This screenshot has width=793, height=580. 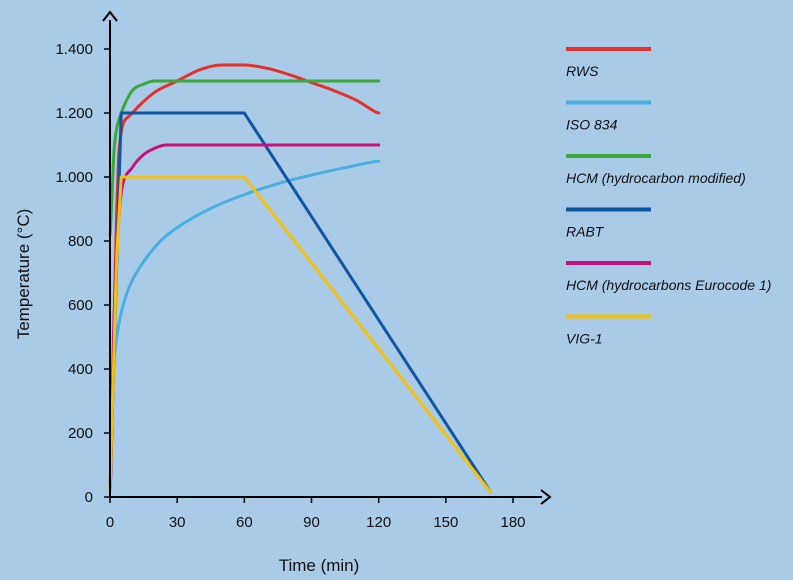 What do you see at coordinates (592, 125) in the screenshot?
I see `legend-label: ISO 834` at bounding box center [592, 125].